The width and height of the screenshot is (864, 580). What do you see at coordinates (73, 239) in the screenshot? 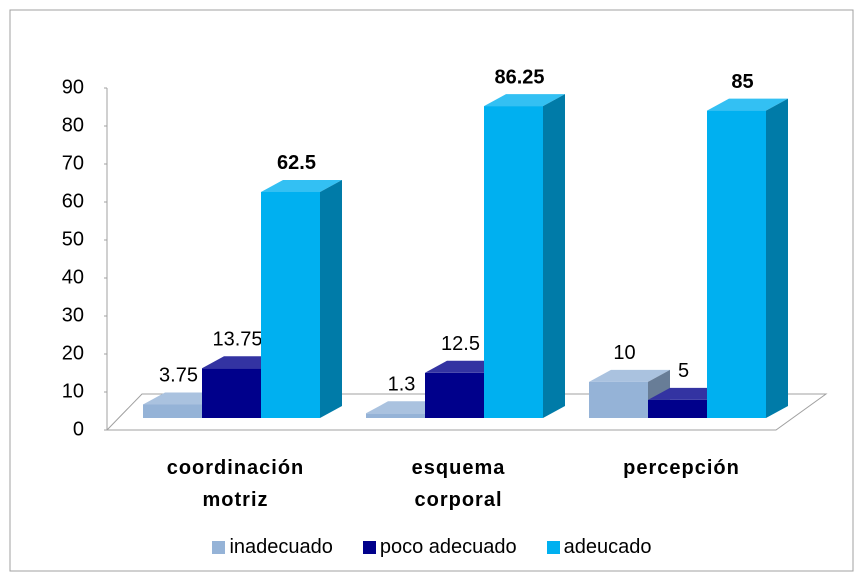
I see `y-tick-label: 50` at bounding box center [73, 239].